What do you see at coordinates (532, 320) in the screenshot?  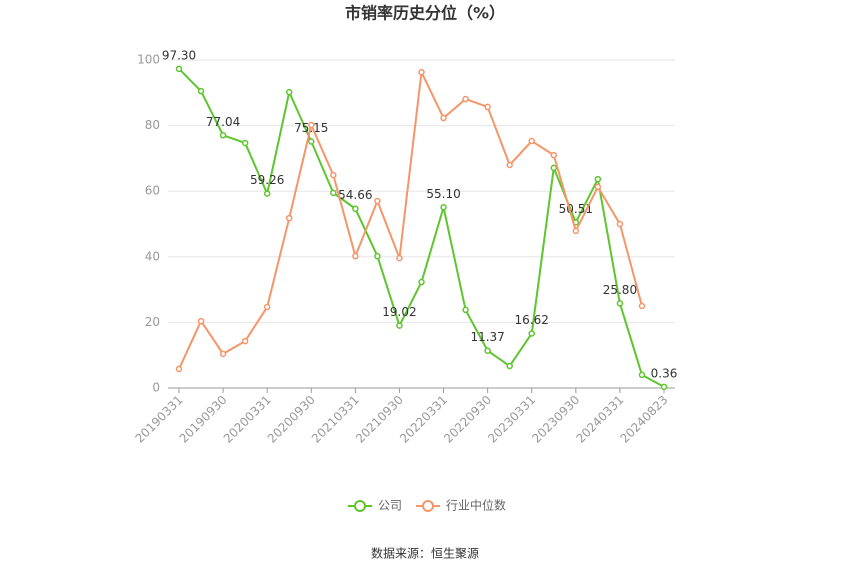 I see `data-label: 16.62` at bounding box center [532, 320].